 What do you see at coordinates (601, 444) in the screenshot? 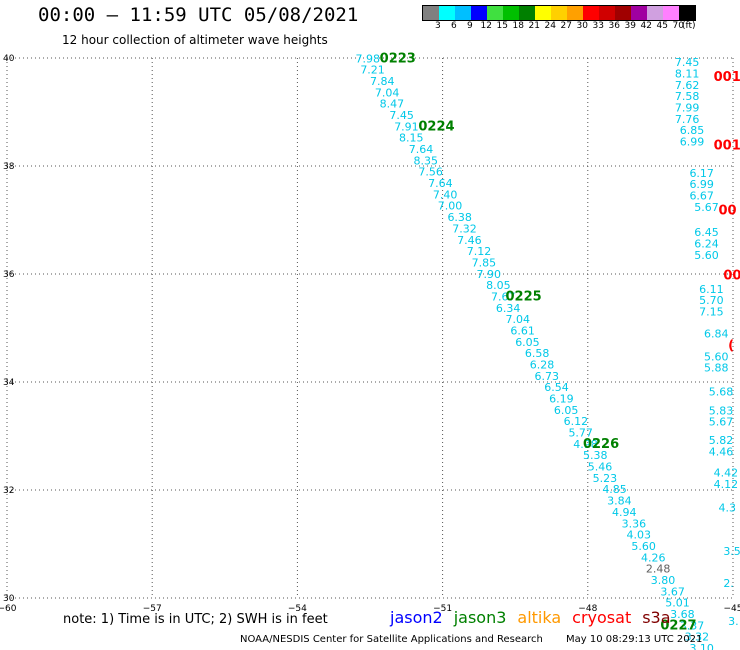
I see `pass-time-label: 0226` at bounding box center [601, 444].